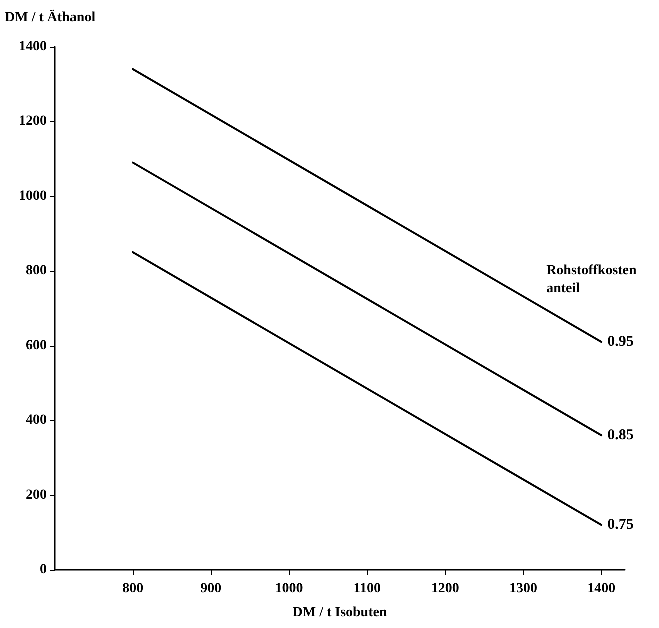 The image size is (659, 628). Describe the element at coordinates (602, 589) in the screenshot. I see `x-tick-label: 1400` at that location.